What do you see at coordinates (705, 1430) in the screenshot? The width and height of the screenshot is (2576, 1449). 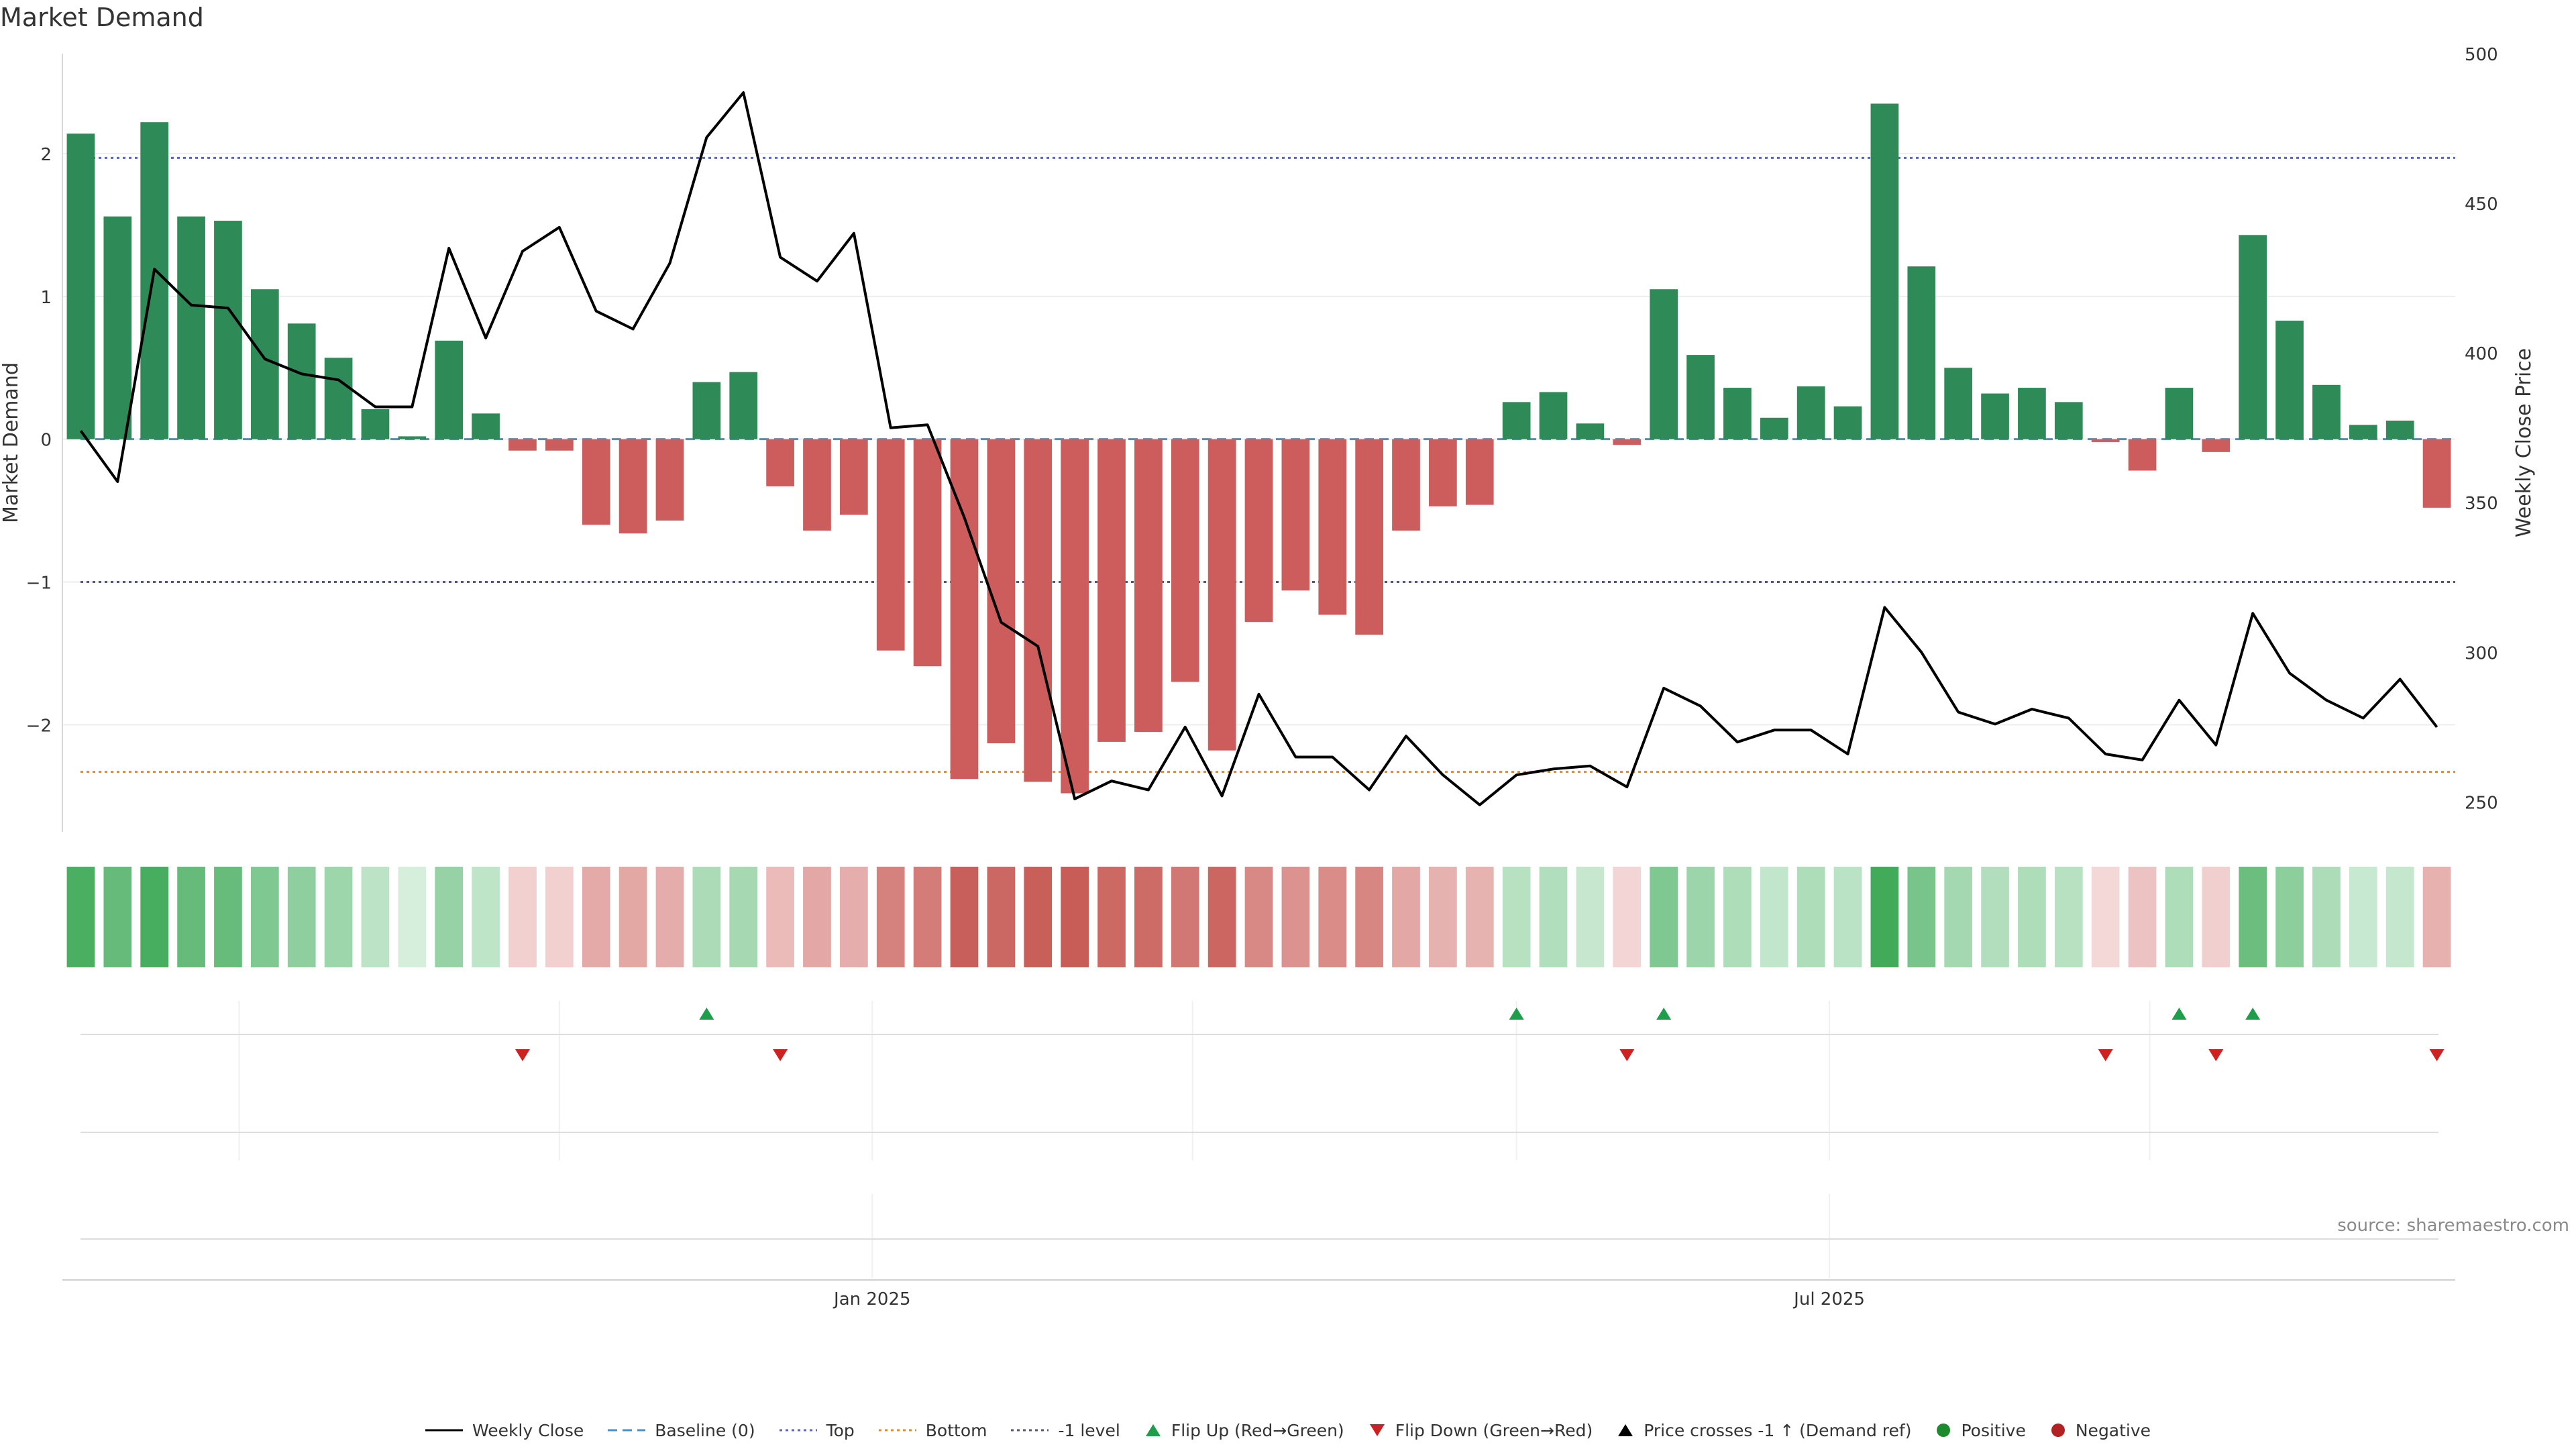 I see `legend-label: Baseline (0)` at bounding box center [705, 1430].